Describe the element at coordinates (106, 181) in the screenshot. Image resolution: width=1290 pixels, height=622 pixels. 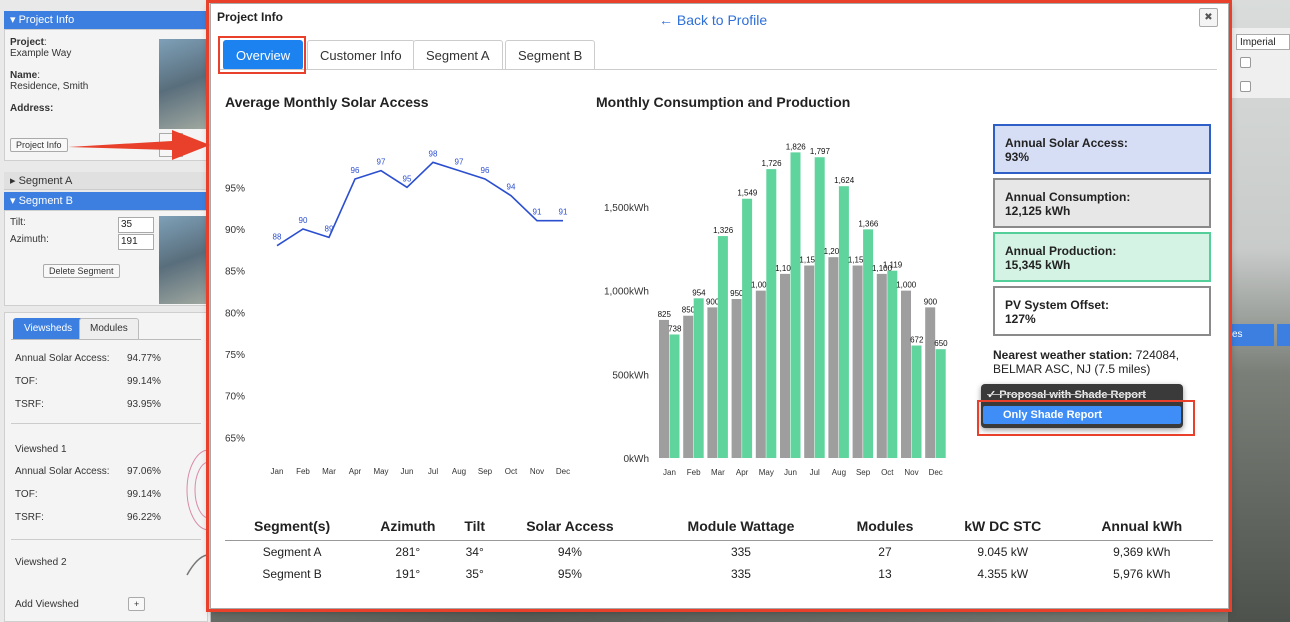
I see `segment-a-header: ▸ Segment A` at that location.